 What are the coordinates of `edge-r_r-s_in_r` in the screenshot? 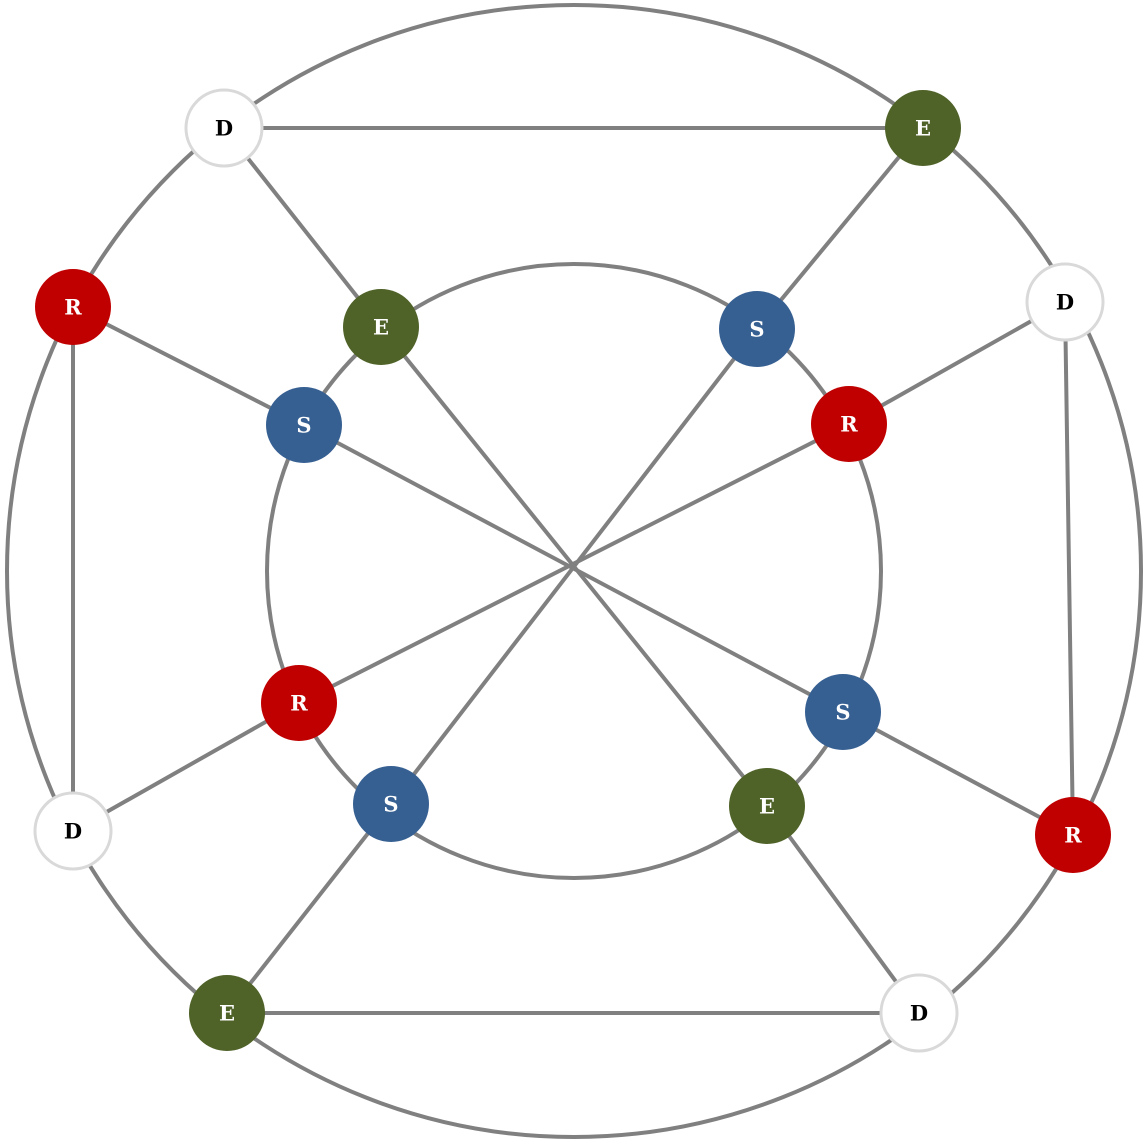 It's located at (958, 773).